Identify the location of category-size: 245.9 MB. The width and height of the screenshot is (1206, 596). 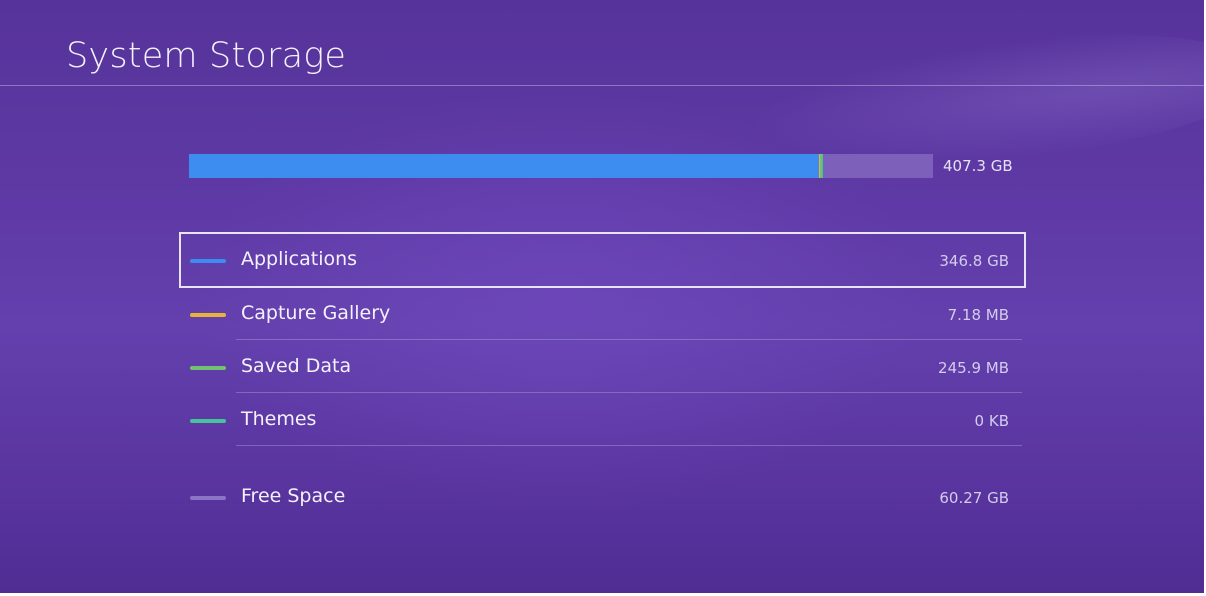
(973, 368).